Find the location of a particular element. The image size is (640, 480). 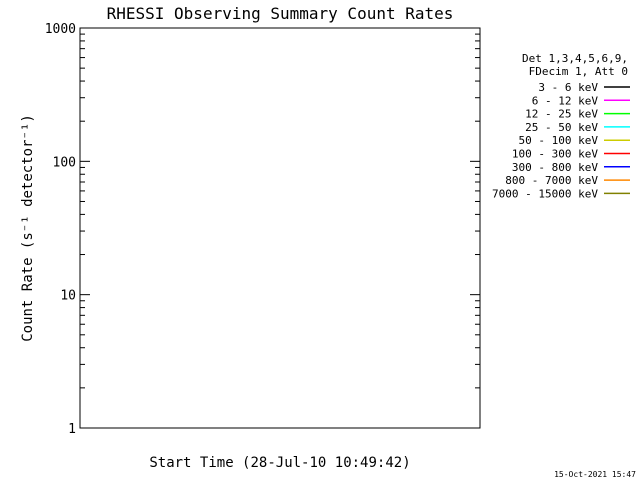

legend-label-6: 300 - 800 keV is located at coordinates (555, 167).